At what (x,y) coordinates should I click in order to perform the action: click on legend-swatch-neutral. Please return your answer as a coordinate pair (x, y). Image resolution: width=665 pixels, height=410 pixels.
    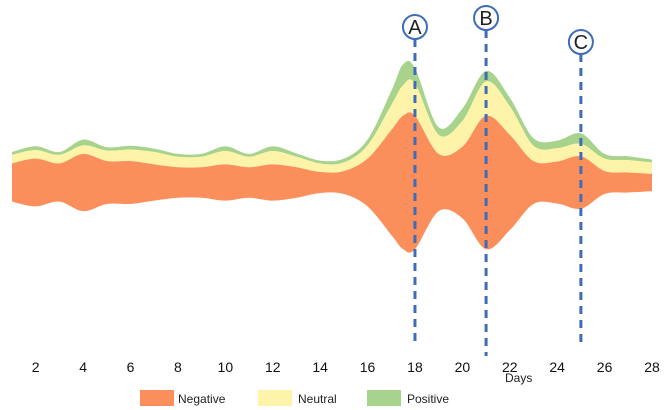
    Looking at the image, I should click on (275, 398).